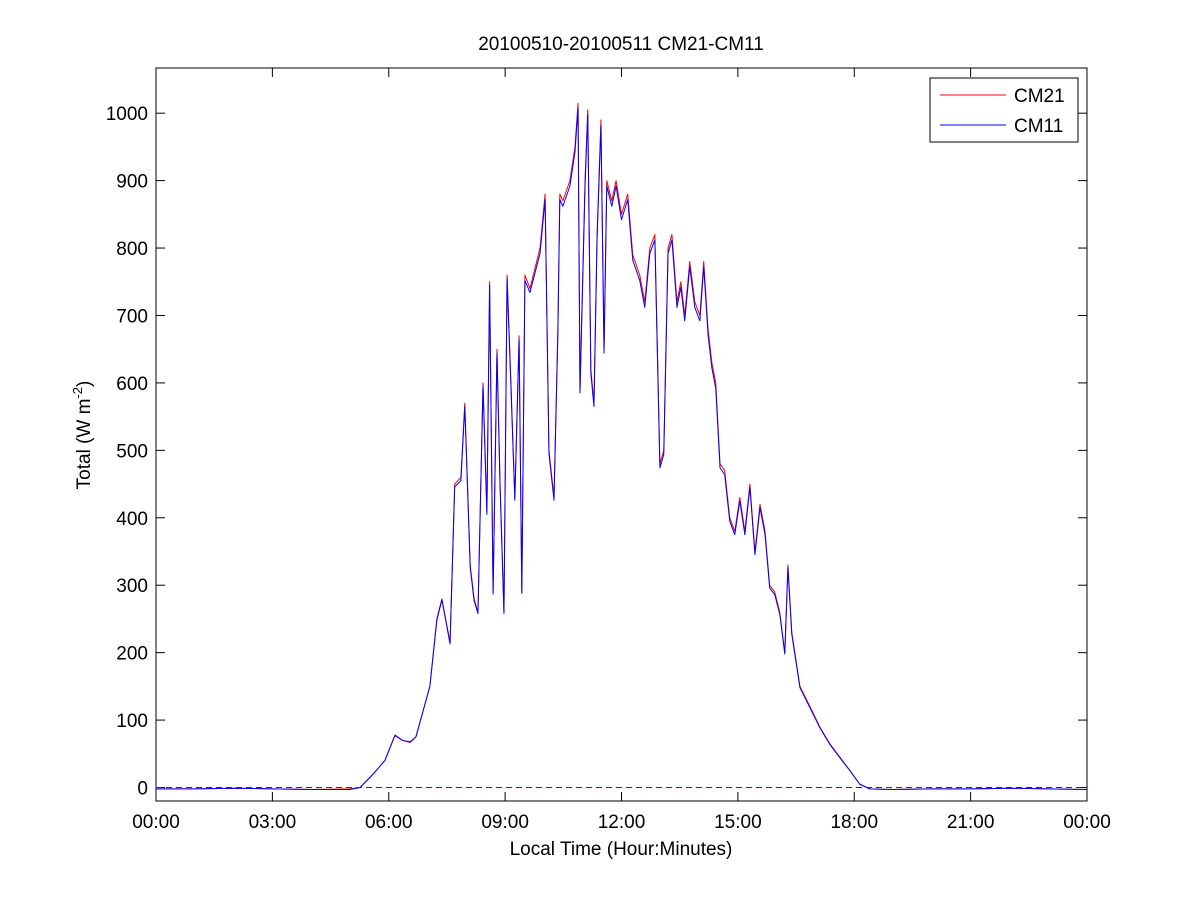  Describe the element at coordinates (273, 822) in the screenshot. I see `x-tick-label: 03:00` at that location.